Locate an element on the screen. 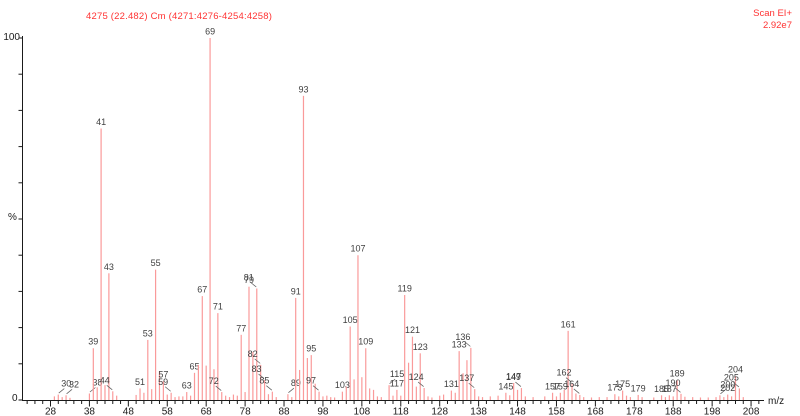 This screenshot has height=416, width=800. x-tick-label: 208 is located at coordinates (751, 411).